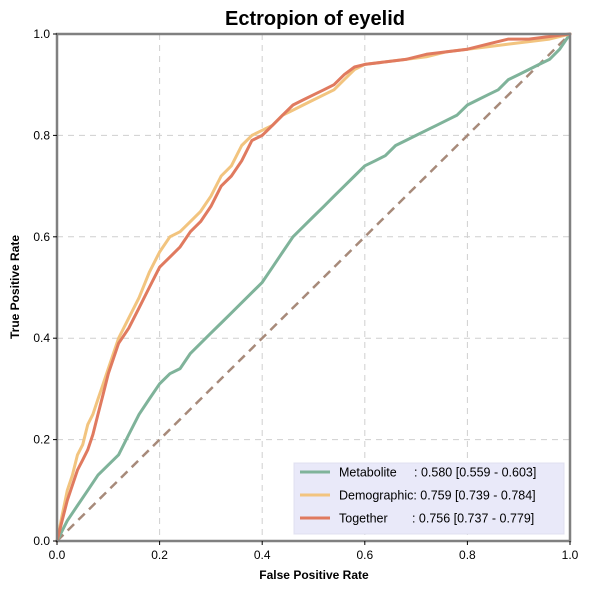 The width and height of the screenshot is (591, 592). I want to click on legend-box, so click(429, 498).